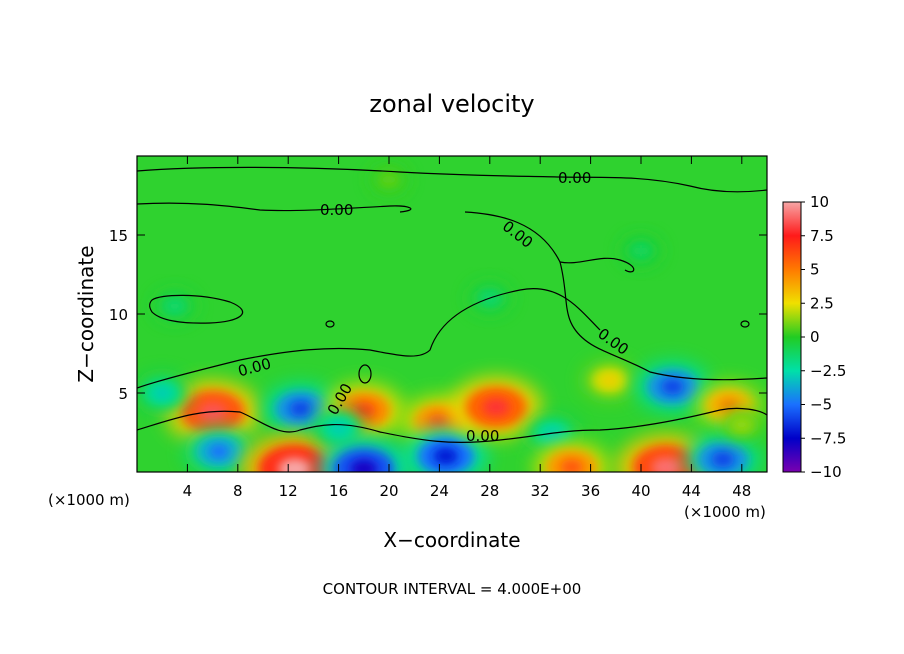 Image resolution: width=904 pixels, height=654 pixels. Describe the element at coordinates (452, 179) in the screenshot. I see `contour-zero-upper` at that location.